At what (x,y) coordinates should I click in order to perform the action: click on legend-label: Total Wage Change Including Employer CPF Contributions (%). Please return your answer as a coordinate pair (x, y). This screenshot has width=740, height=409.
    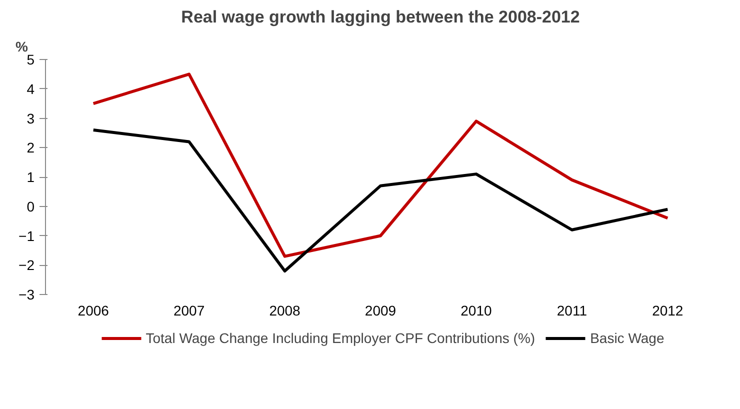
    Looking at the image, I should click on (341, 338).